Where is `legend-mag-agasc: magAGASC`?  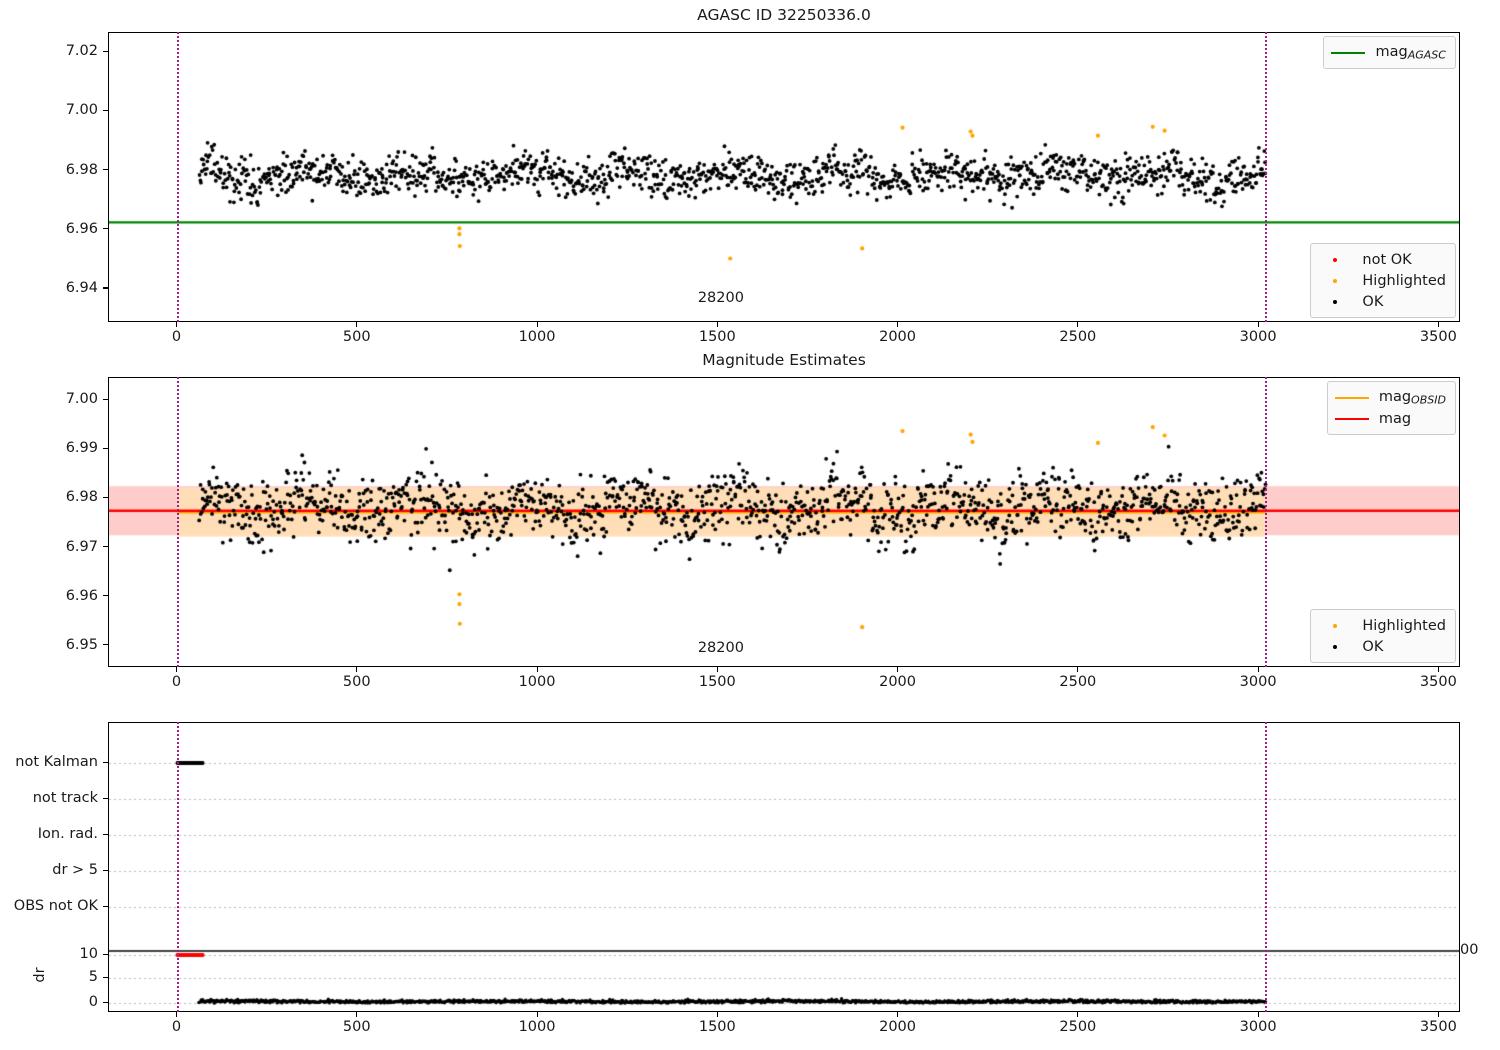 legend-mag-agasc: magAGASC is located at coordinates (1389, 52).